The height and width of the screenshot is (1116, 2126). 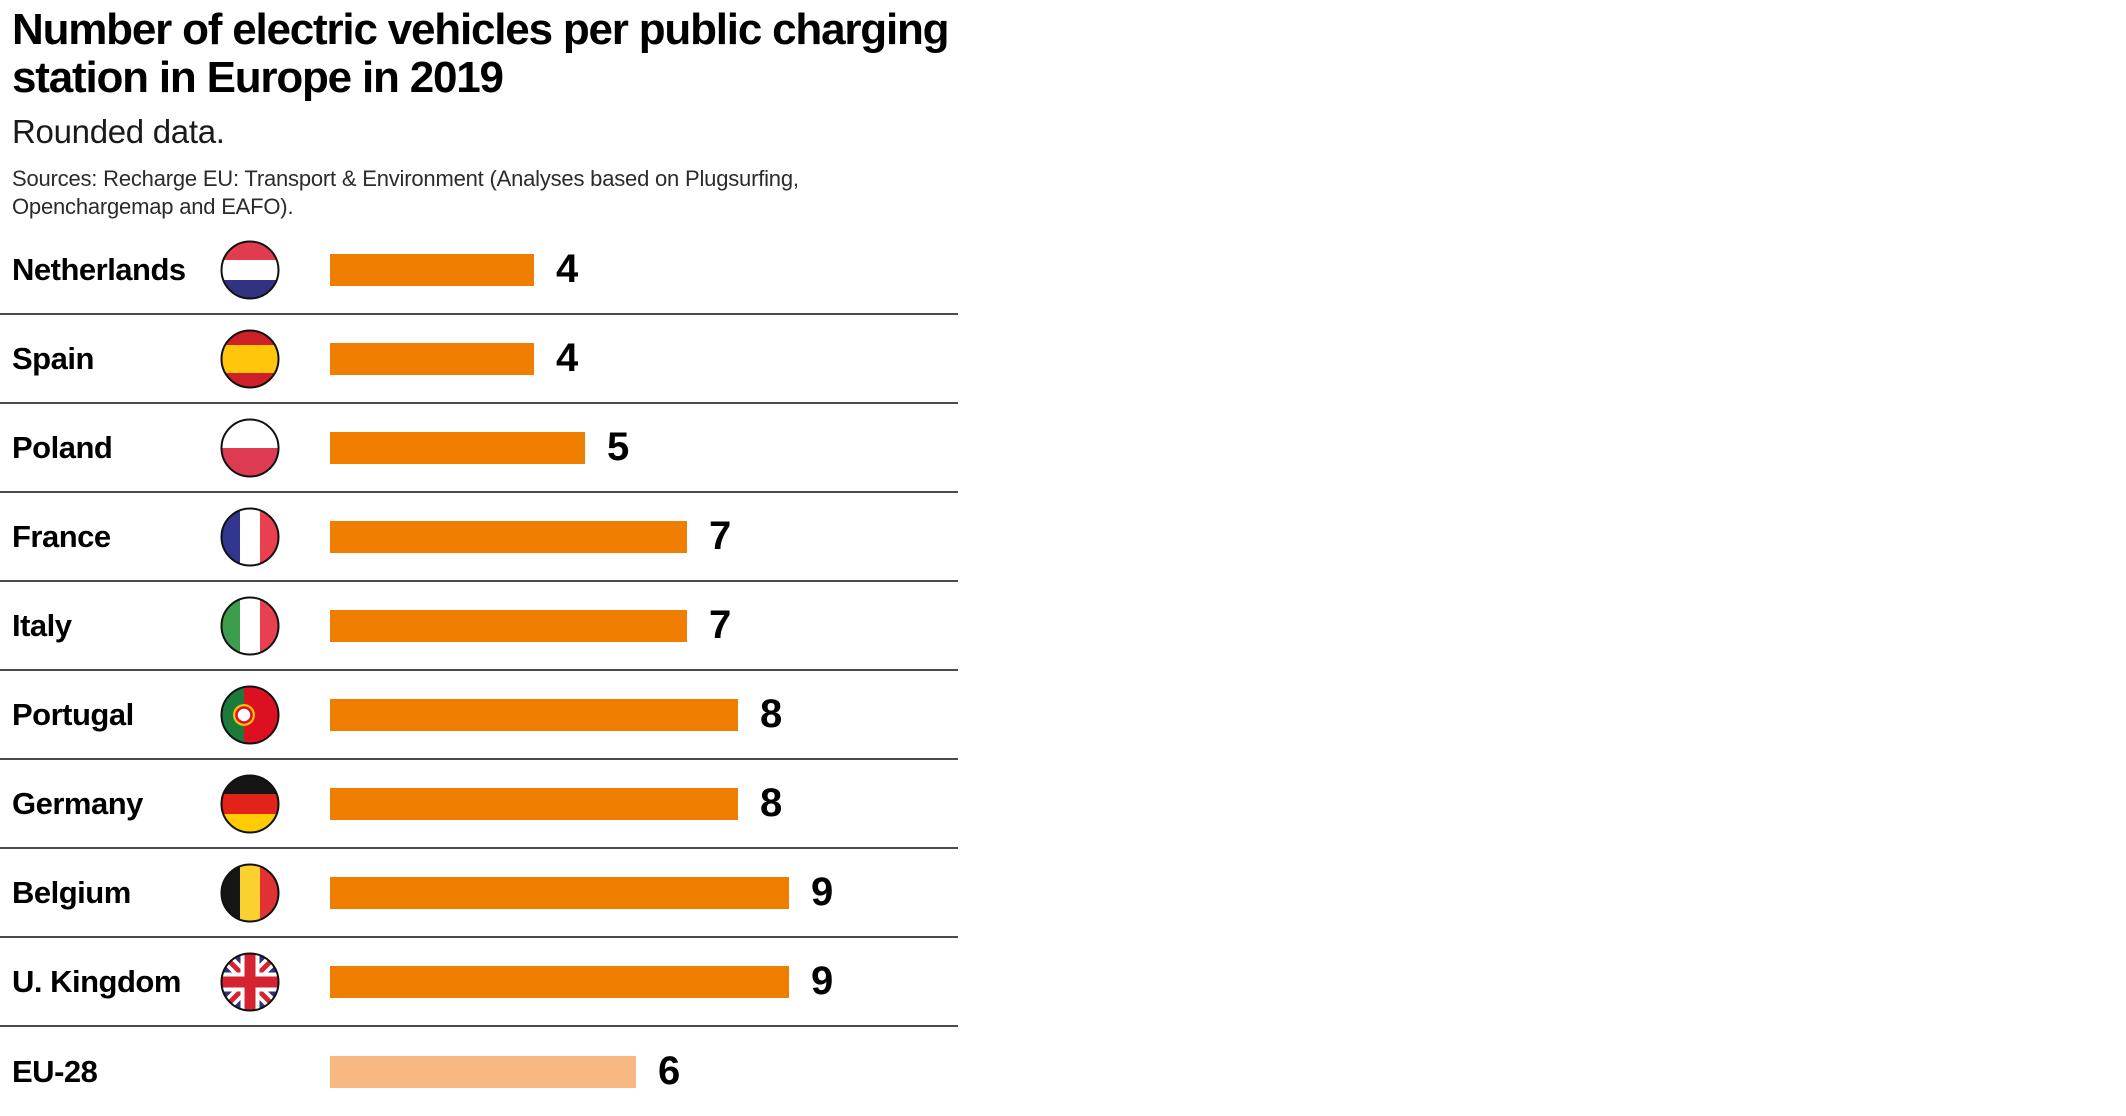 I want to click on country-label: Belgium, so click(x=71, y=892).